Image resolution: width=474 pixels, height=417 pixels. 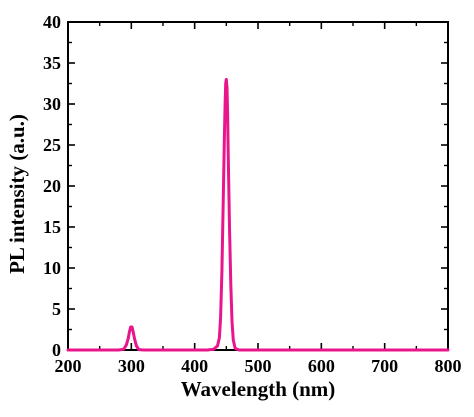 What do you see at coordinates (258, 389) in the screenshot?
I see `x-axis-label: Wavelength (nm)` at bounding box center [258, 389].